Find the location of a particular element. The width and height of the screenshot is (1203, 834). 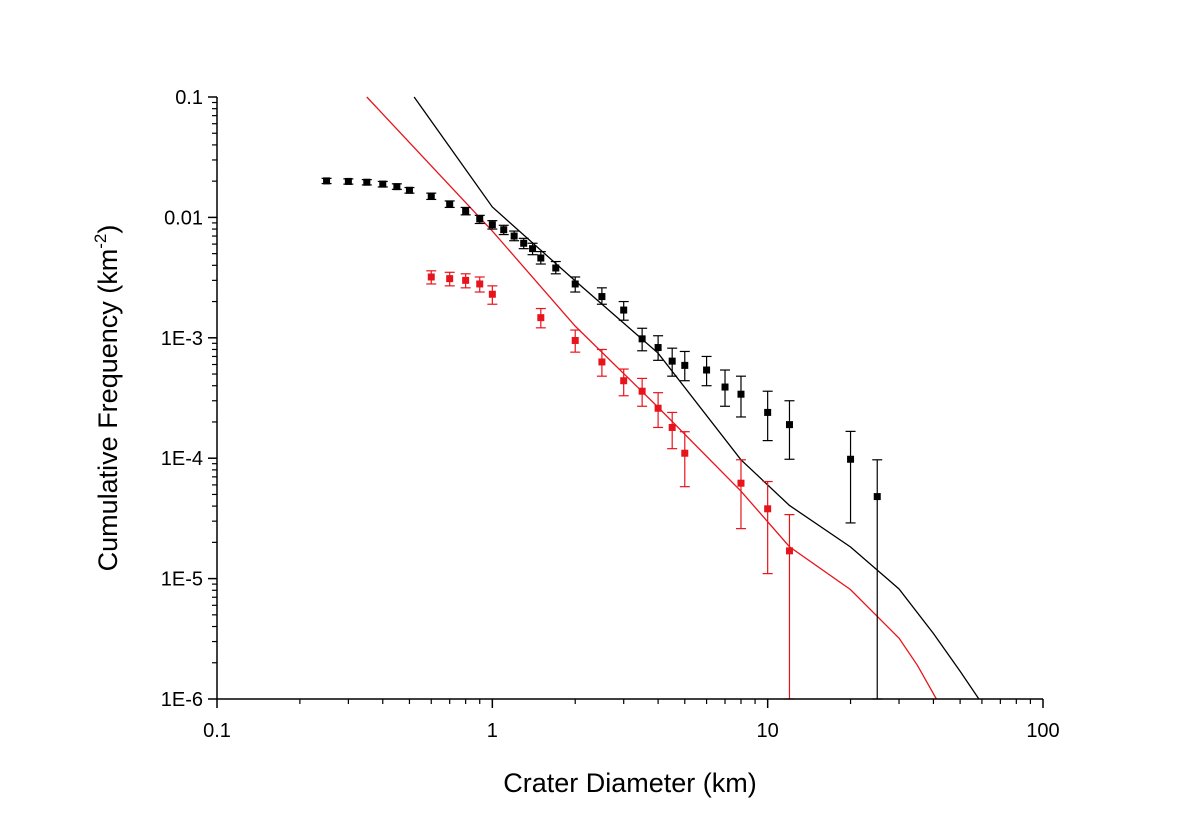

x-tick-label: 10 is located at coordinates (768, 731).